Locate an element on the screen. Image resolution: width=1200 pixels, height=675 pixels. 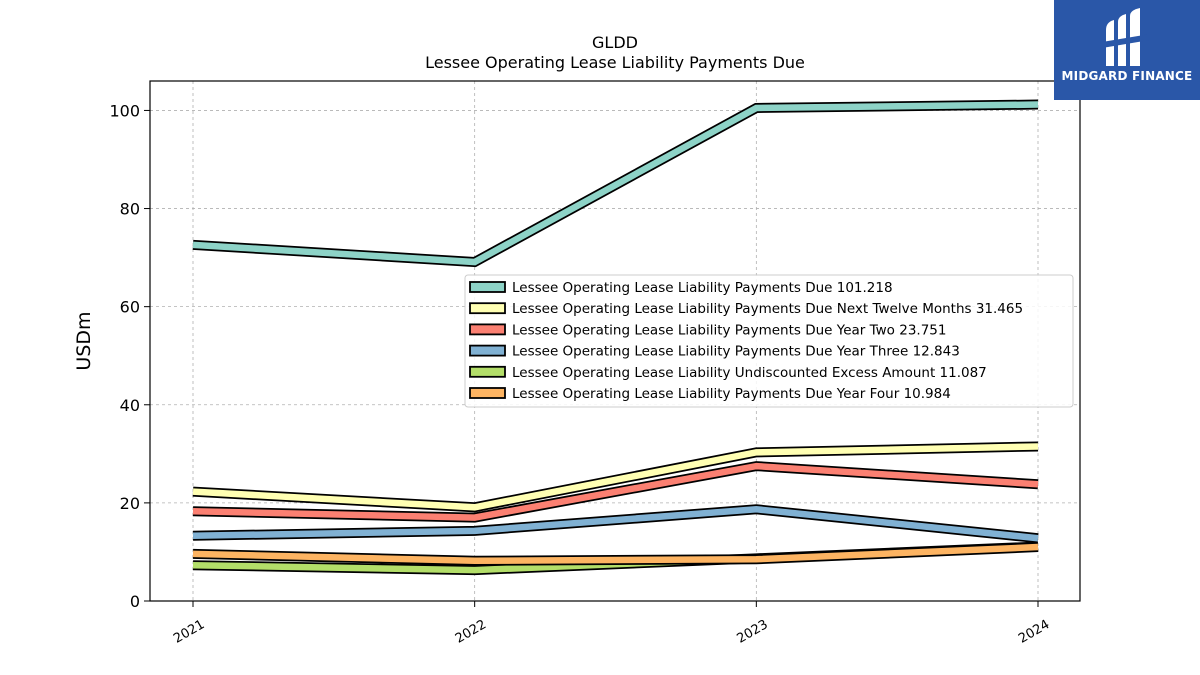
chart-title: GLDD is located at coordinates (615, 42).